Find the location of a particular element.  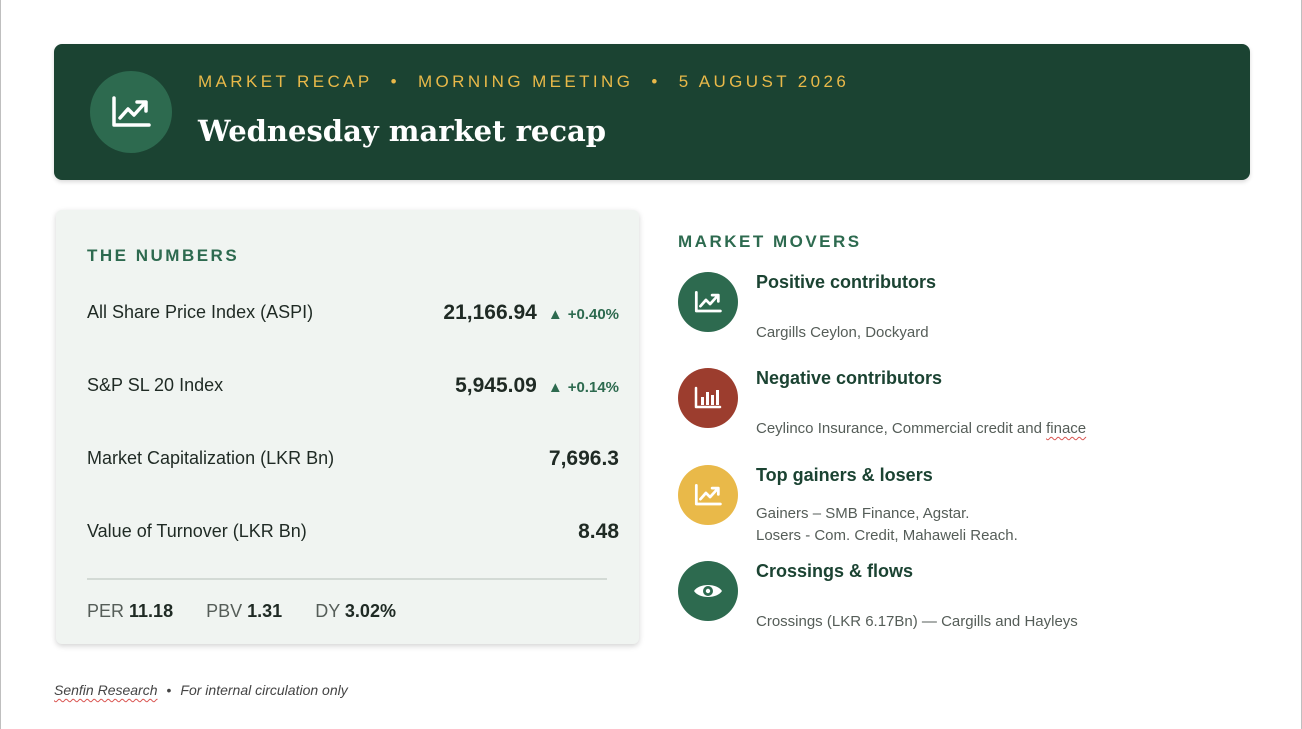

metric-value-group: 8.48 is located at coordinates (598, 532).